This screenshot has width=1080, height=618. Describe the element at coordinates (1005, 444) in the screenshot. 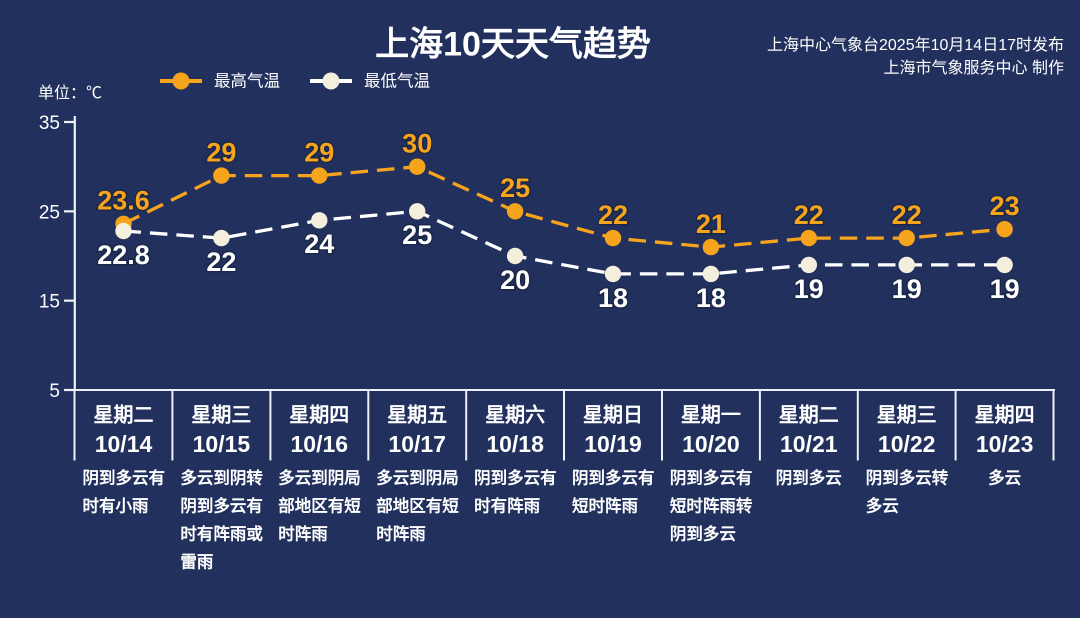

I see `svg-text: 10/23` at that location.